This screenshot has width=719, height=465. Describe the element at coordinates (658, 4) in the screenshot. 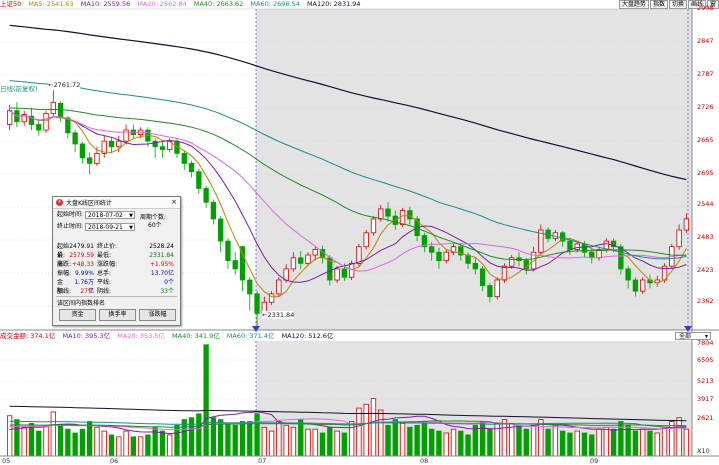

I see `index-button: 指数` at that location.